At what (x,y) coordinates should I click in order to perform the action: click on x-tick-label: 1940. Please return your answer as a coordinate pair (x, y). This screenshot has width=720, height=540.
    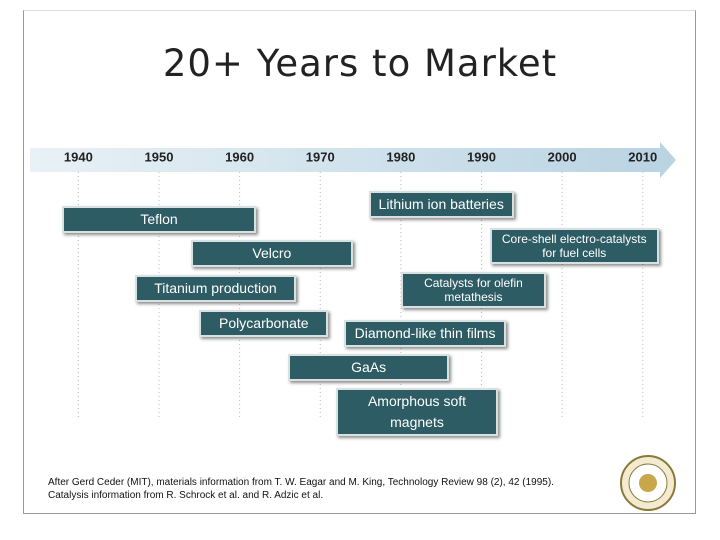
    Looking at the image, I should click on (78, 156).